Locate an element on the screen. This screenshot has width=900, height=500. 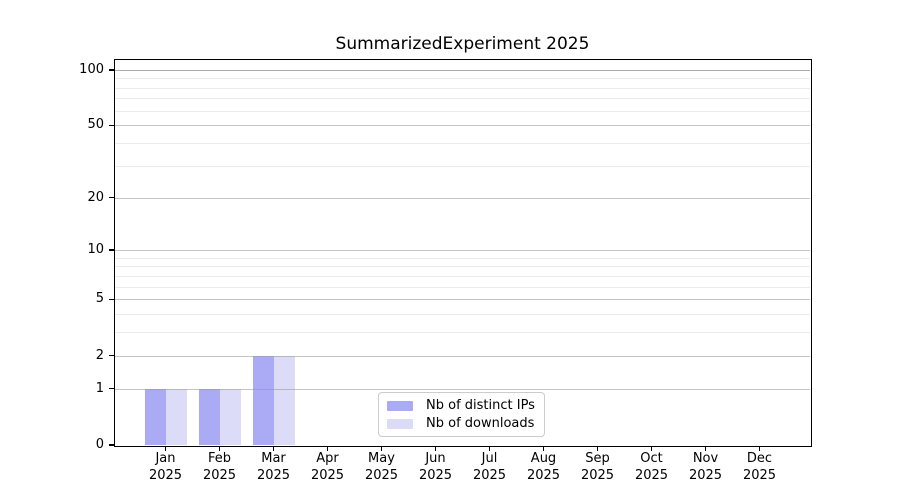
x-tick-label: Jan 2025 is located at coordinates (166, 467).